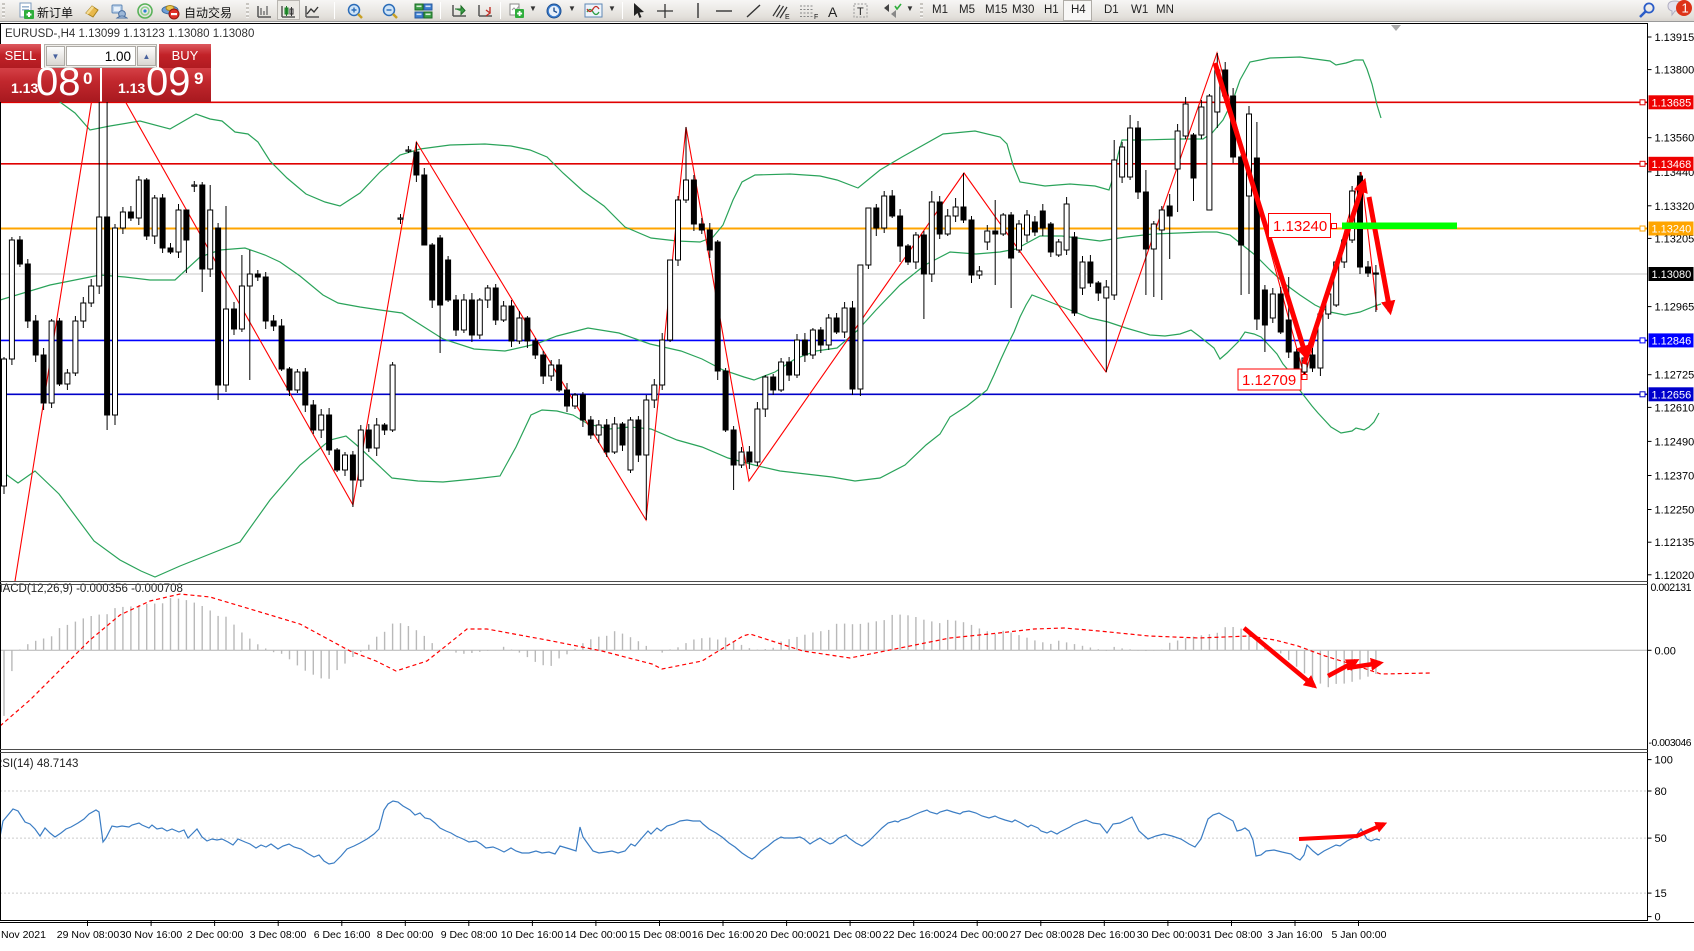 This screenshot has height=951, width=1694. I want to click on svg-text: RSI(14) 48.7143, so click(39, 764).